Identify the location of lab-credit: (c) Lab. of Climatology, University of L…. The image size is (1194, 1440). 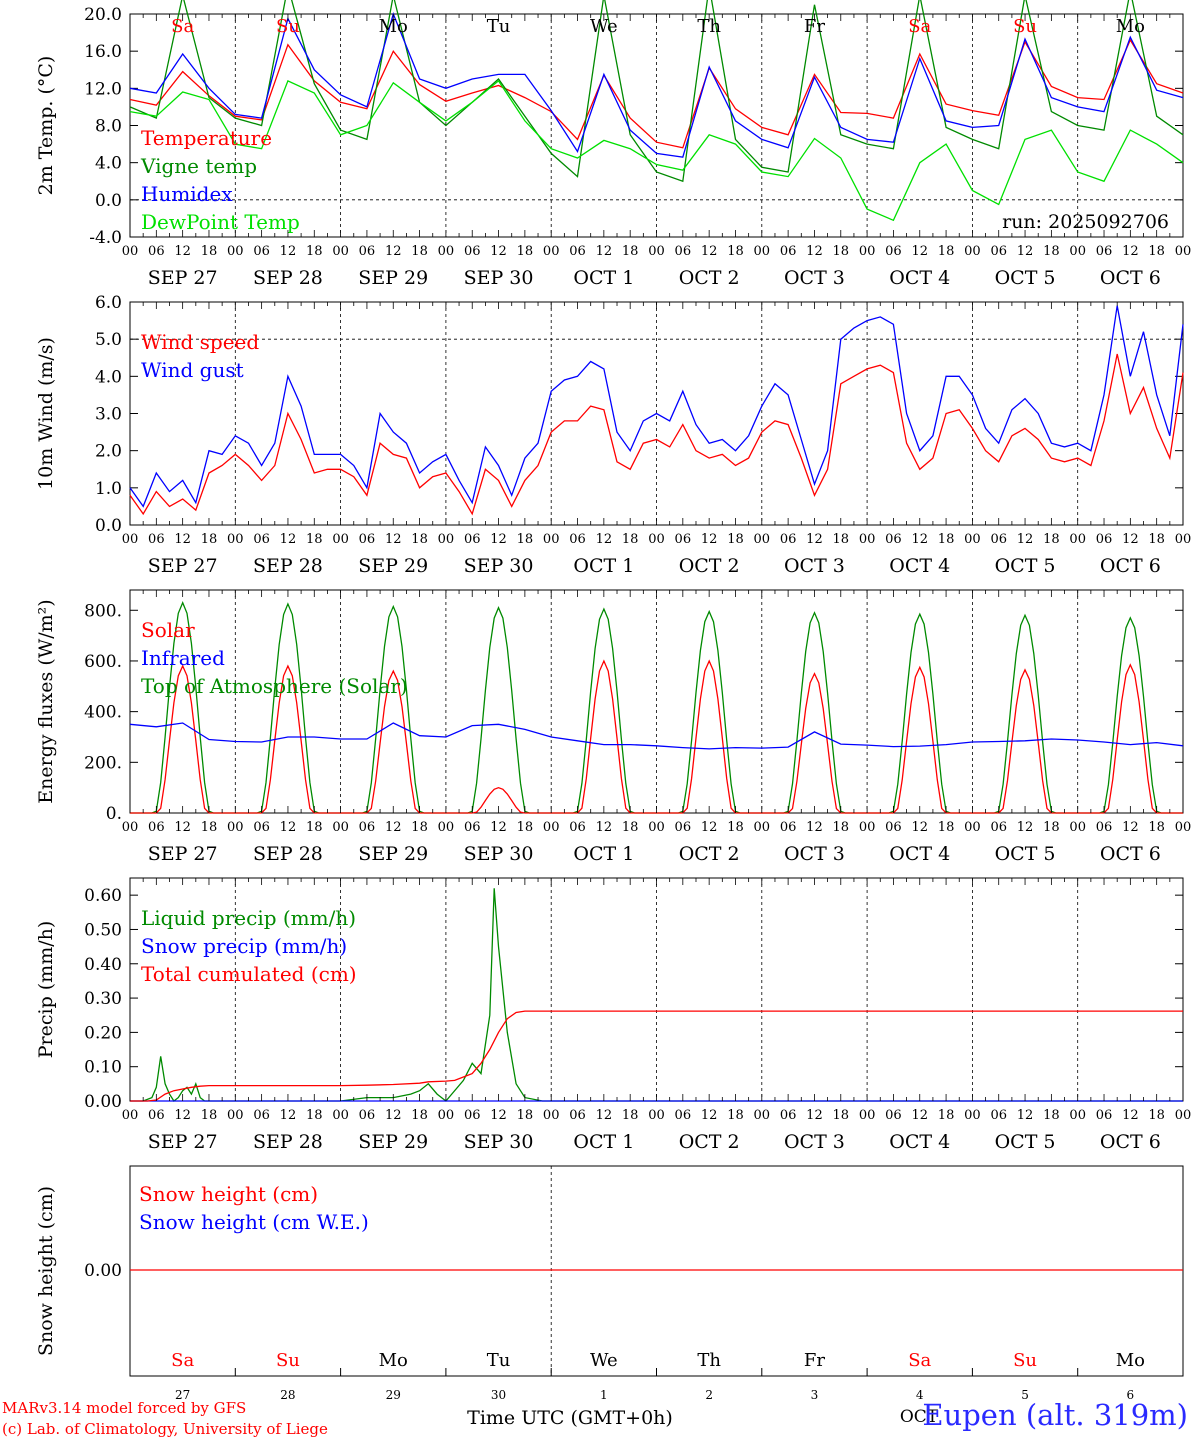
(165, 1429).